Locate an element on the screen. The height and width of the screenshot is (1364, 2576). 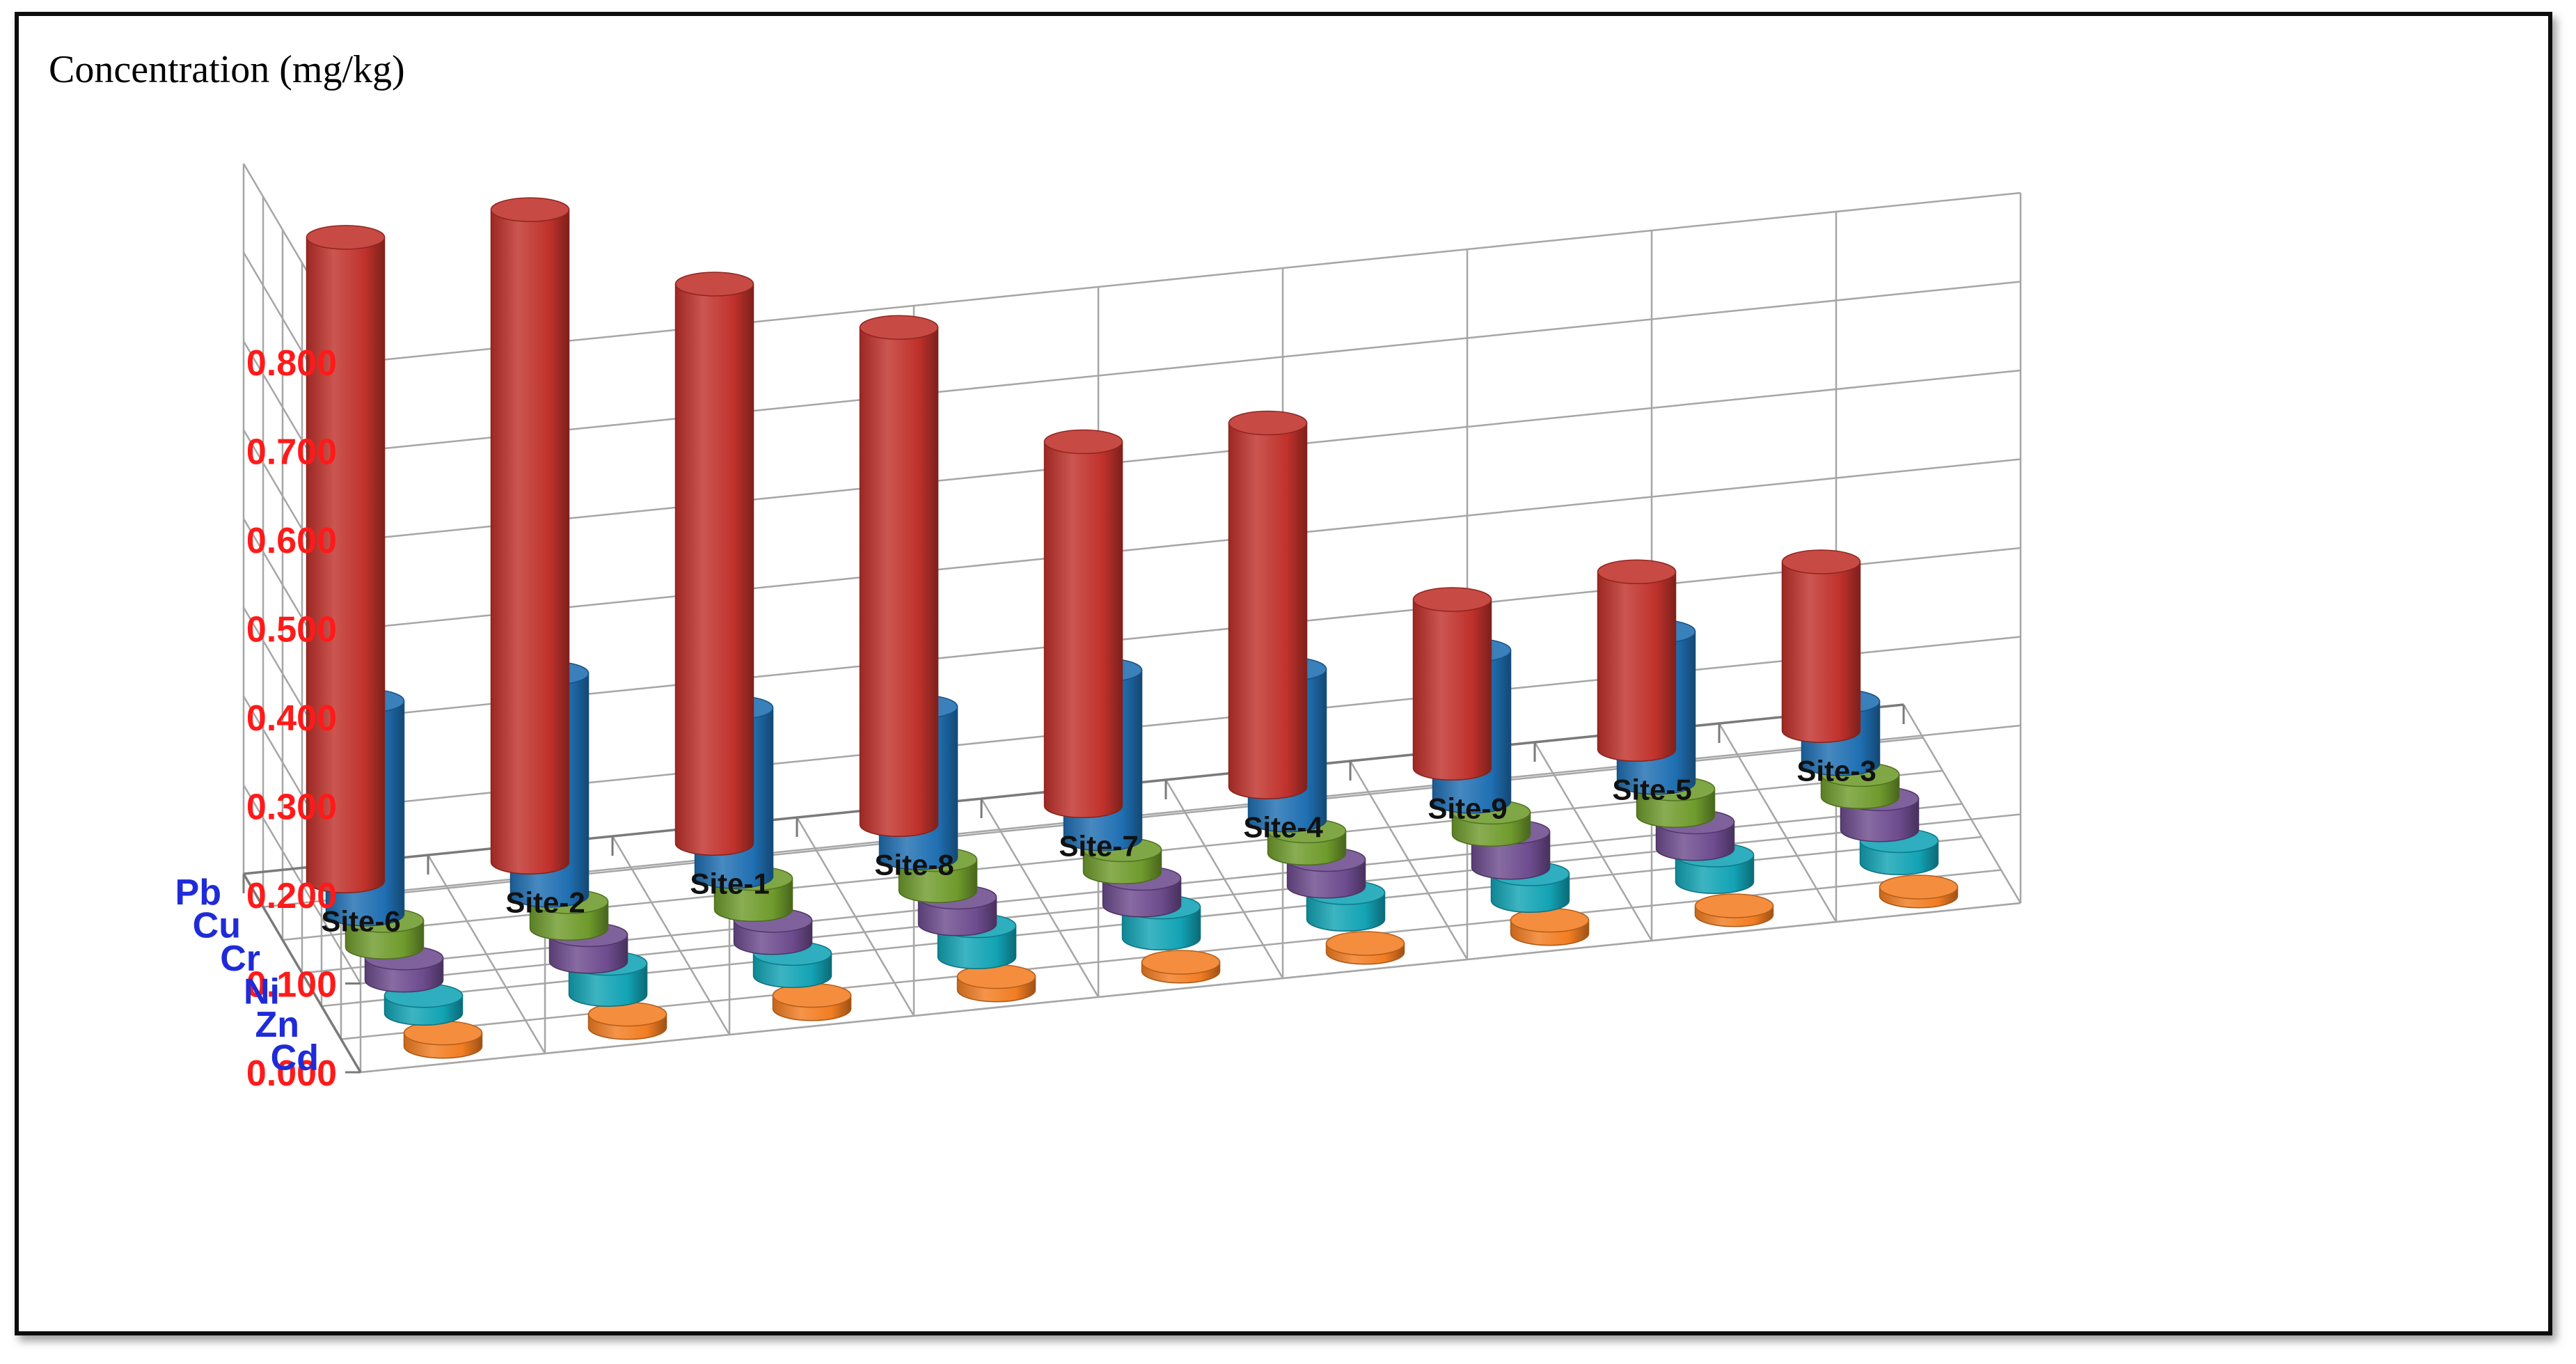
y-tick-label: 0.000 is located at coordinates (291, 1073).